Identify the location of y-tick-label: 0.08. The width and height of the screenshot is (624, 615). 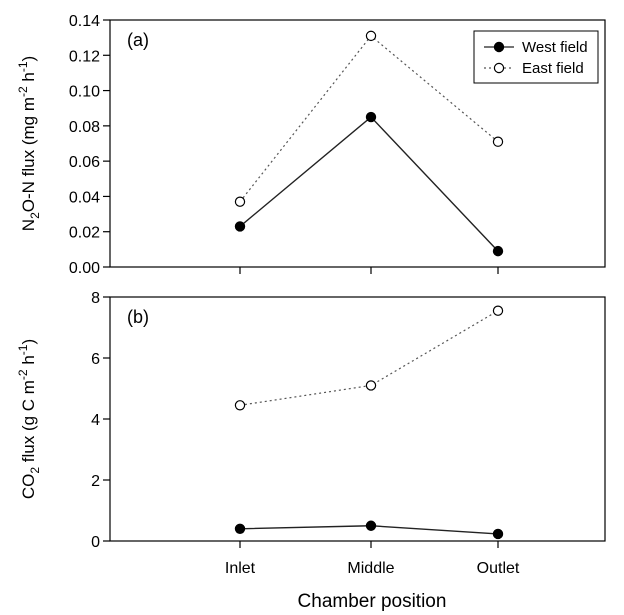
(84, 127).